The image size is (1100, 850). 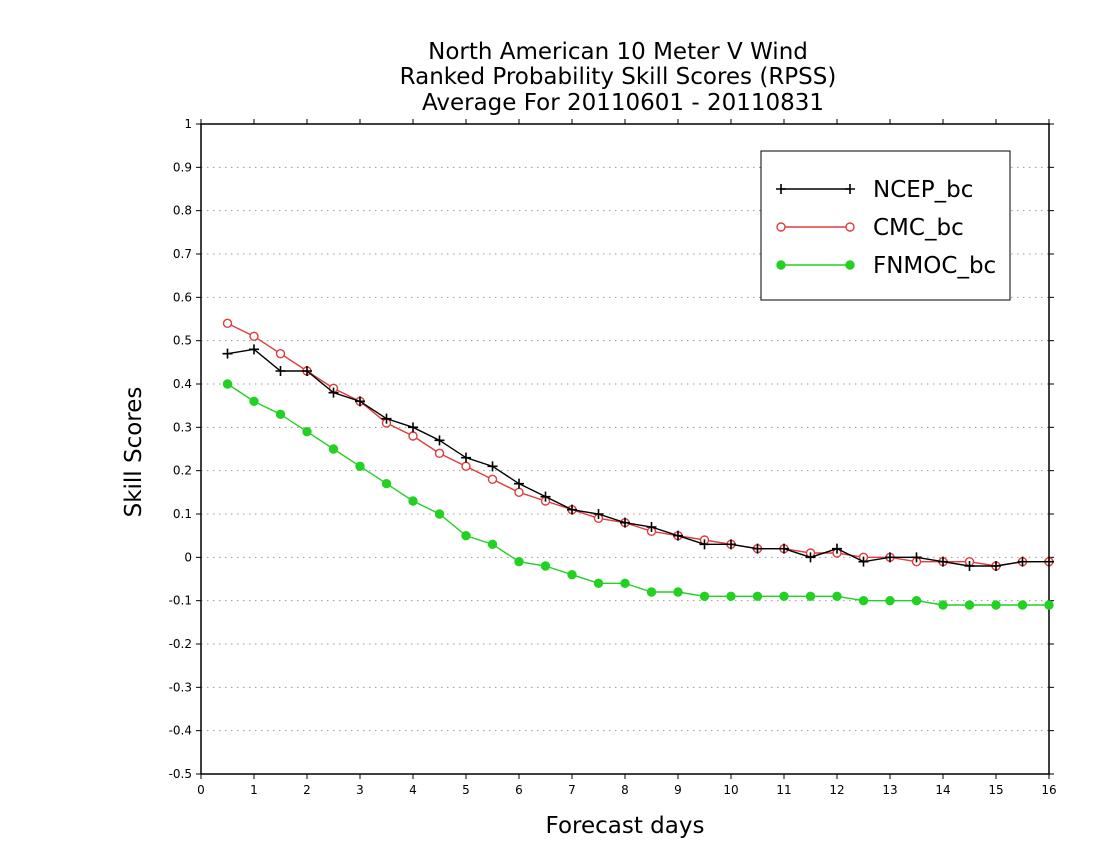 I want to click on y-tick-label: 1, so click(x=188, y=124).